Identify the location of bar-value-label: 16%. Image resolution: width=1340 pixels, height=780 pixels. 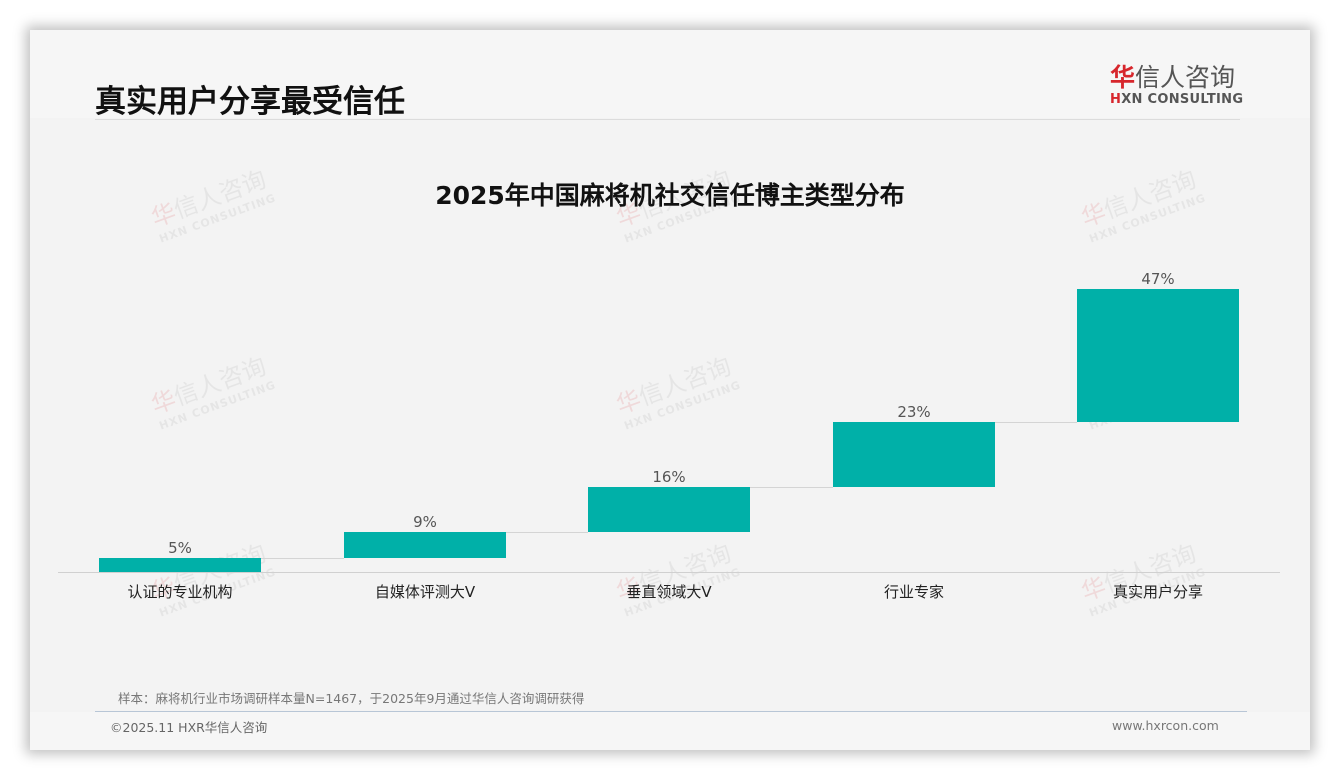
(669, 477).